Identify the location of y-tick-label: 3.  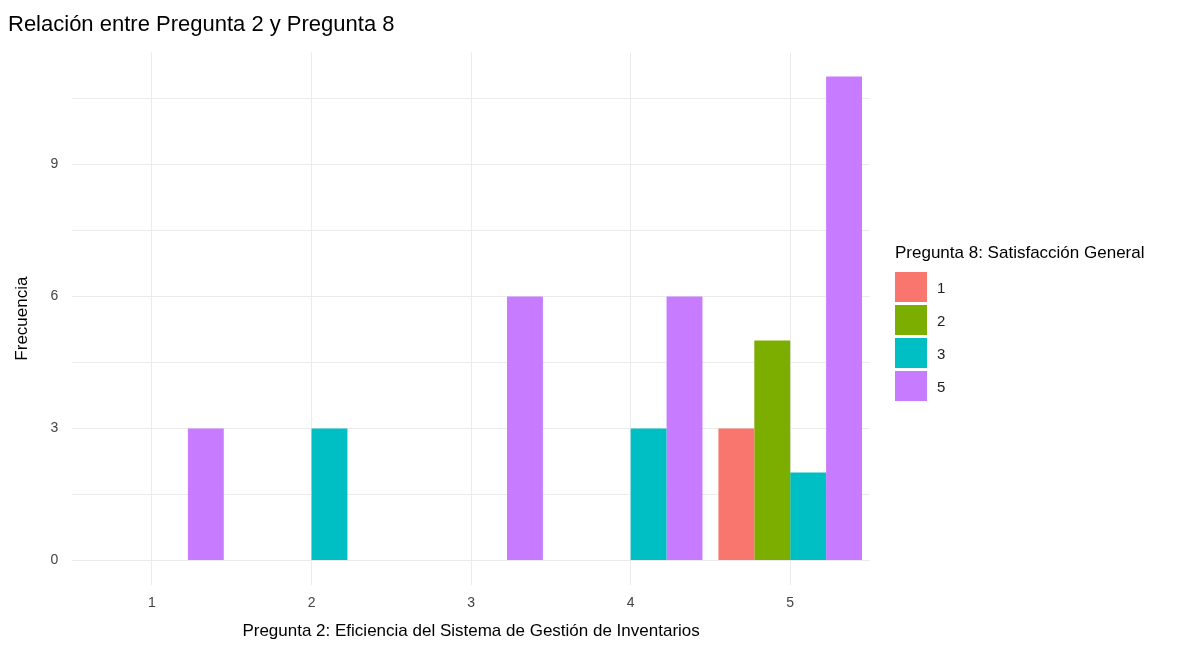
(54, 427).